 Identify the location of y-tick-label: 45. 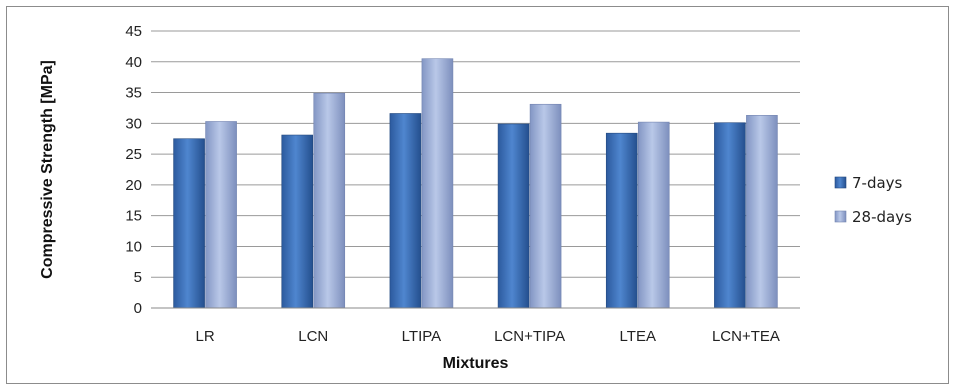
(133, 31).